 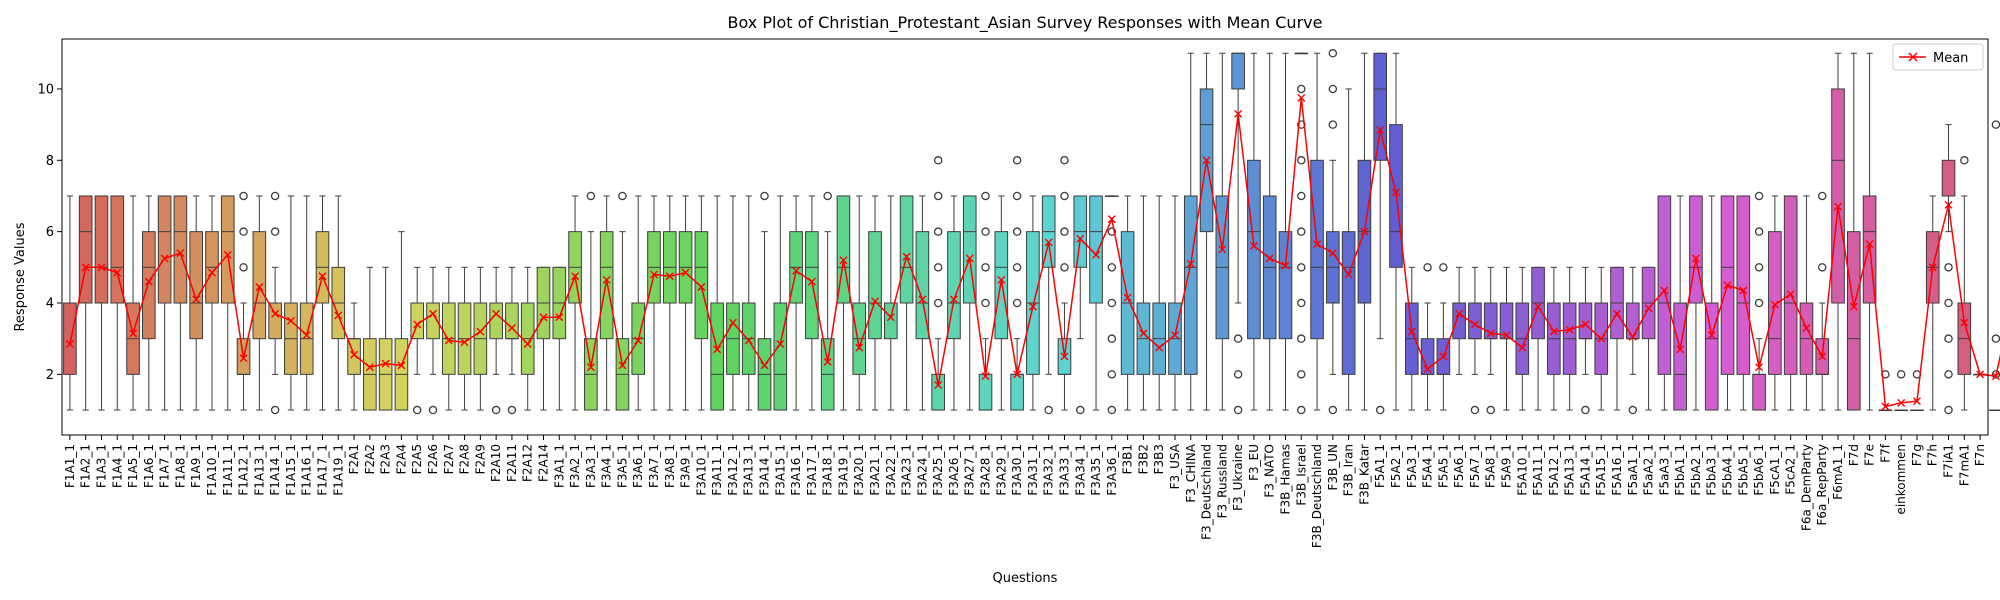 I want to click on x-tick-label: F3_CHINA, so click(x=1191, y=472).